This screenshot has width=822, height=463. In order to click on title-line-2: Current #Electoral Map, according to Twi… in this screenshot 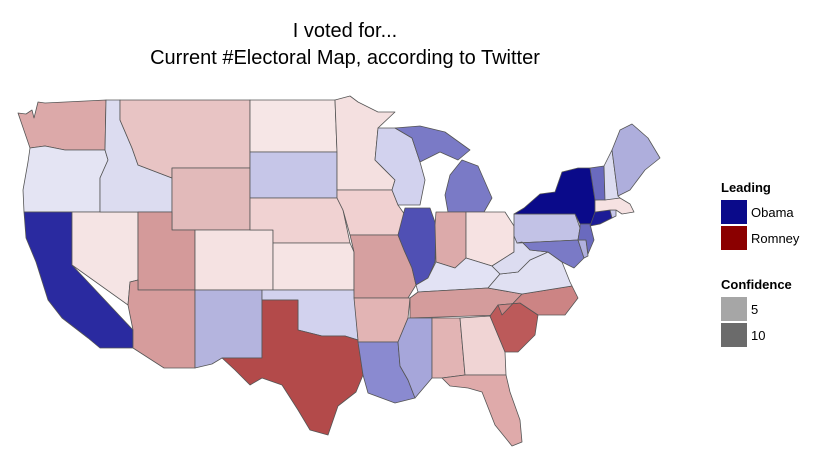, I will do `click(345, 58)`.